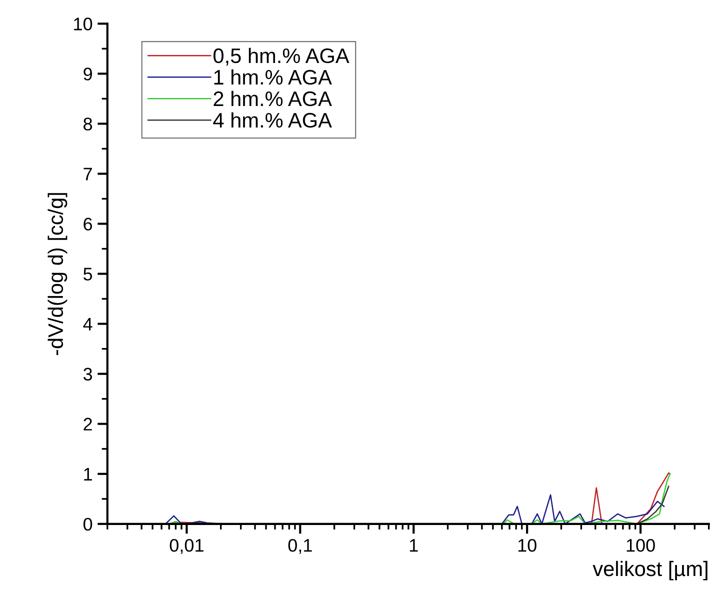  Describe the element at coordinates (640, 545) in the screenshot. I see `x-tick-label: 100` at that location.